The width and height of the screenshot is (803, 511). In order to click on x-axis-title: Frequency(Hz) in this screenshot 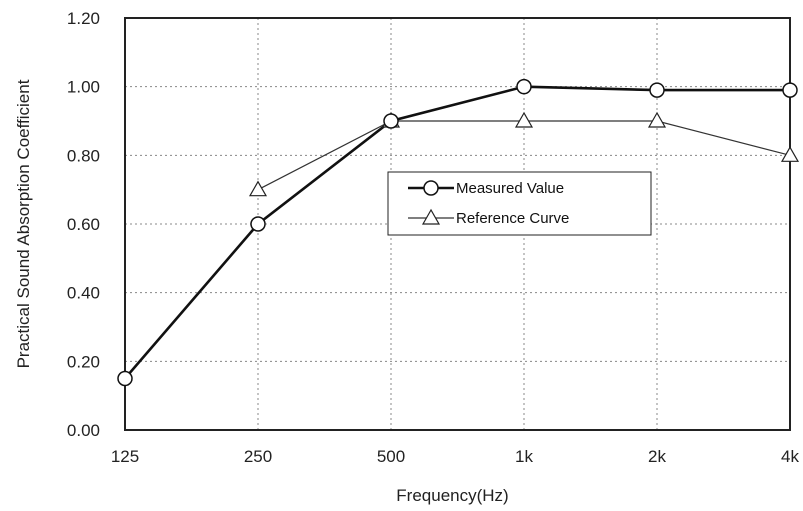, I will do `click(452, 495)`.